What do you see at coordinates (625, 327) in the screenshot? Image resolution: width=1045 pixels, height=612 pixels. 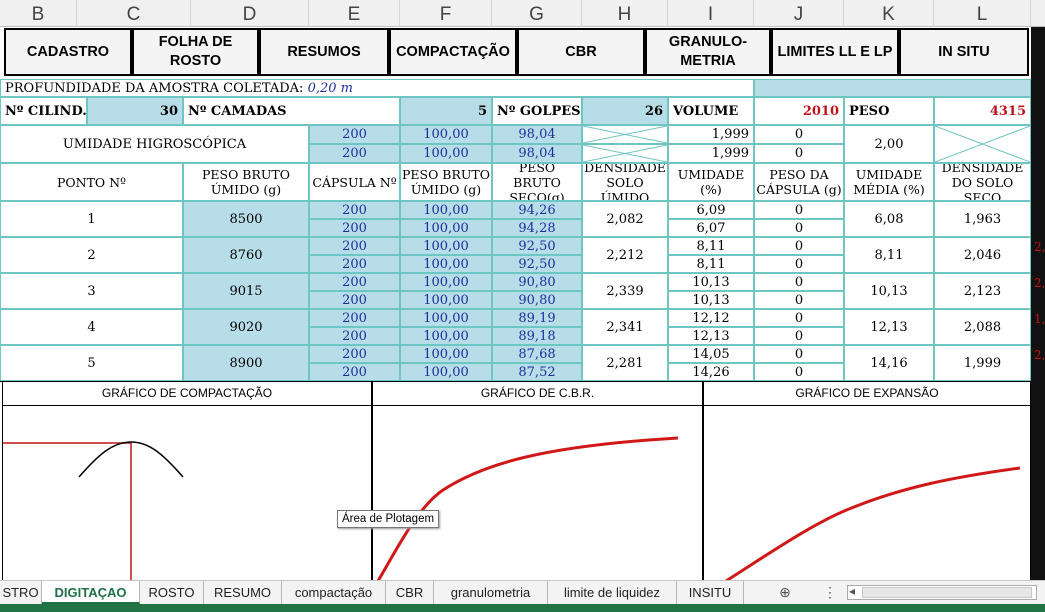 I see `densidade-umido-value: 2,341` at bounding box center [625, 327].